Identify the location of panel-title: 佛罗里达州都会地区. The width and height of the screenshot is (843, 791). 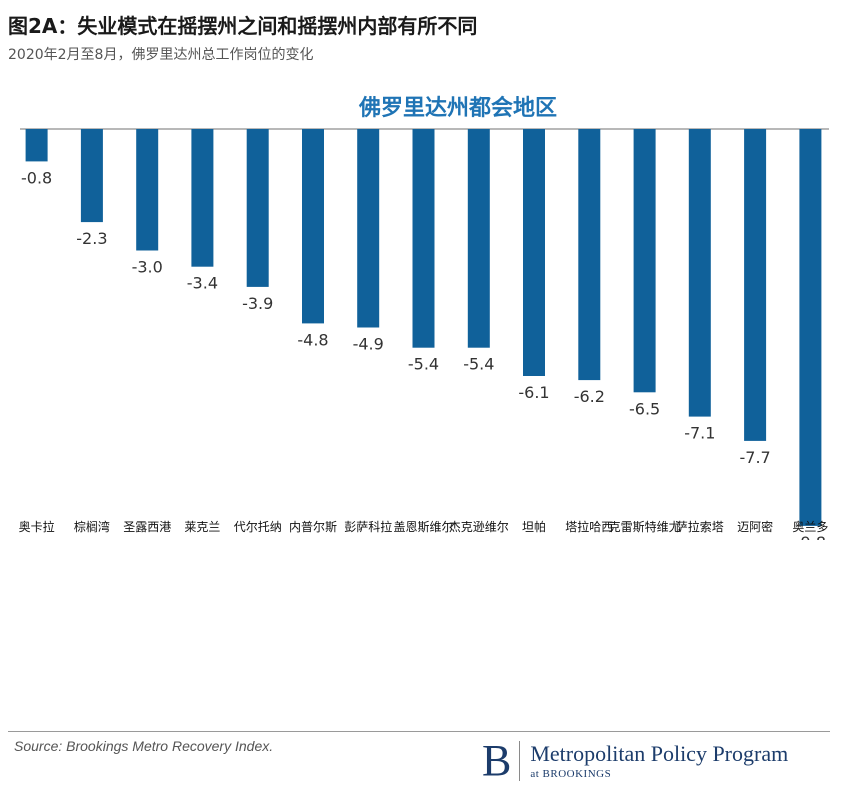
(457, 108).